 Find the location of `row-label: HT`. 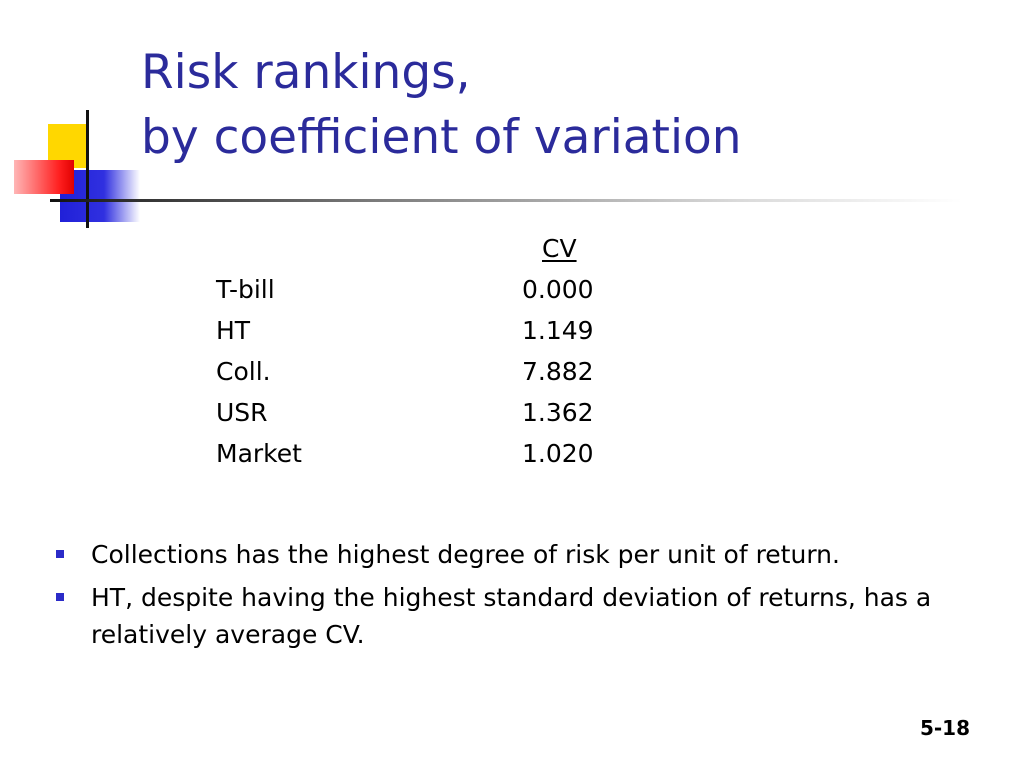

row-label: HT is located at coordinates (233, 330).